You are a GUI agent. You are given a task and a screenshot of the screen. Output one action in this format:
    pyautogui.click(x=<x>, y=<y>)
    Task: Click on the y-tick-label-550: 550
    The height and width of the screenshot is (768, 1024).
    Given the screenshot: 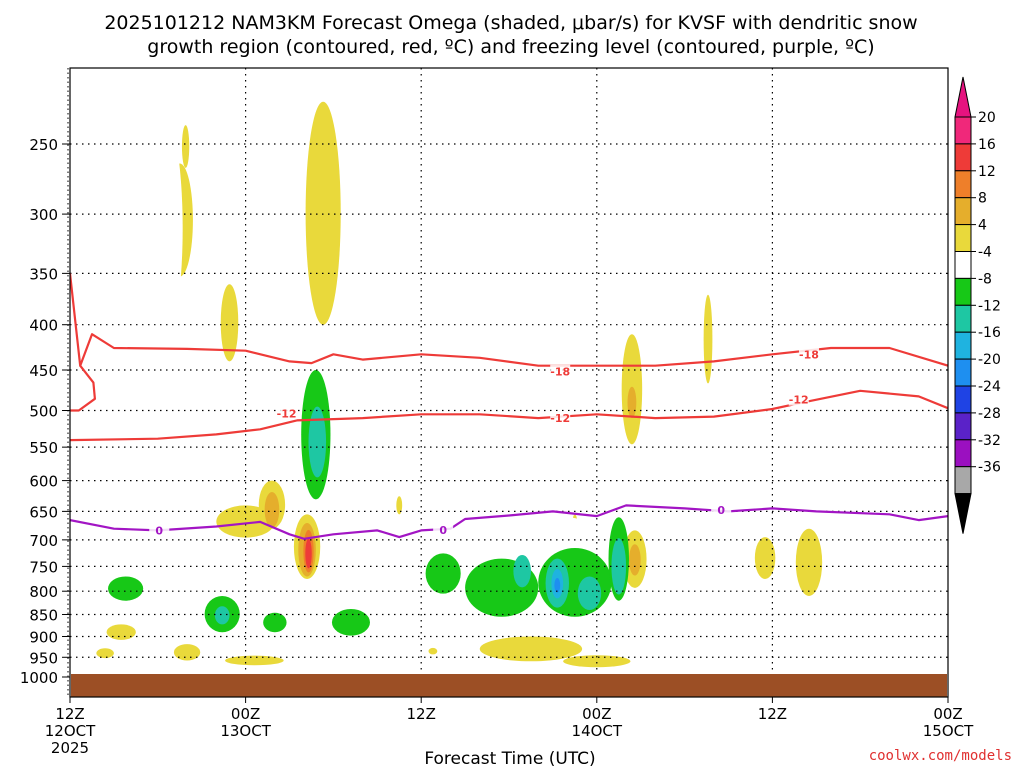 What is the action you would take?
    pyautogui.click(x=43, y=448)
    